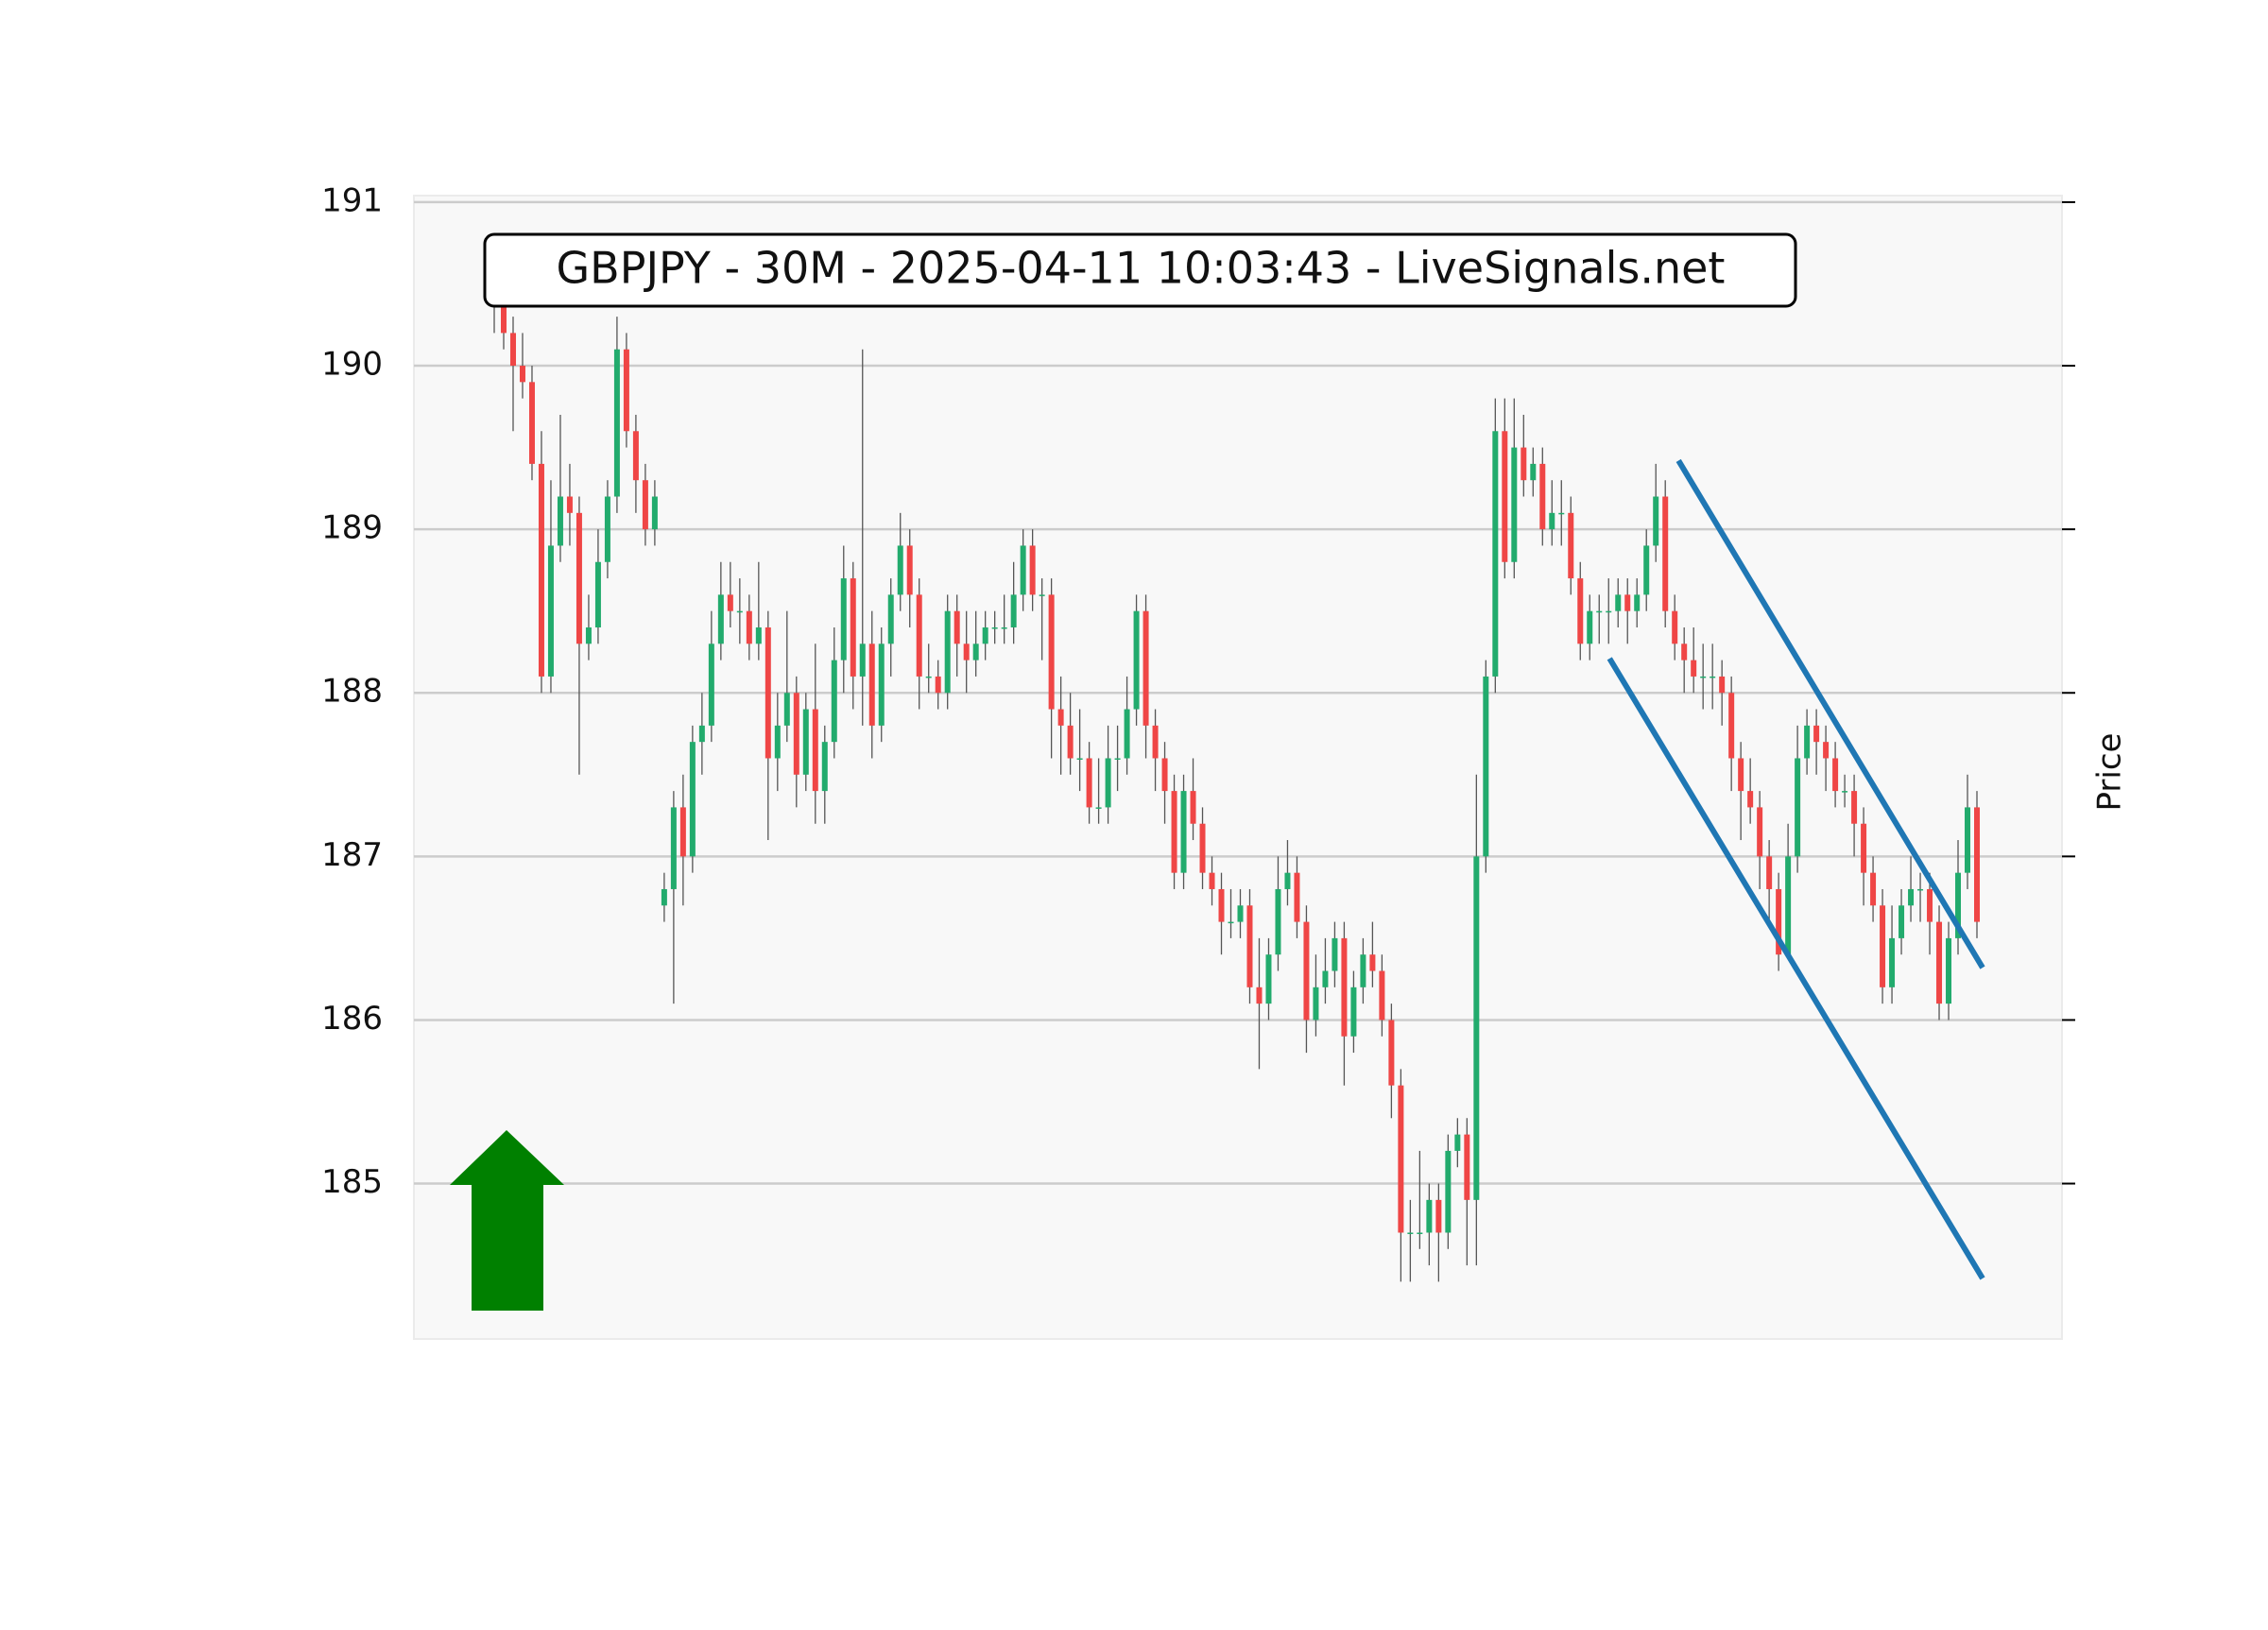  What do you see at coordinates (352, 365) in the screenshot?
I see `y-tick-label: 190` at bounding box center [352, 365].